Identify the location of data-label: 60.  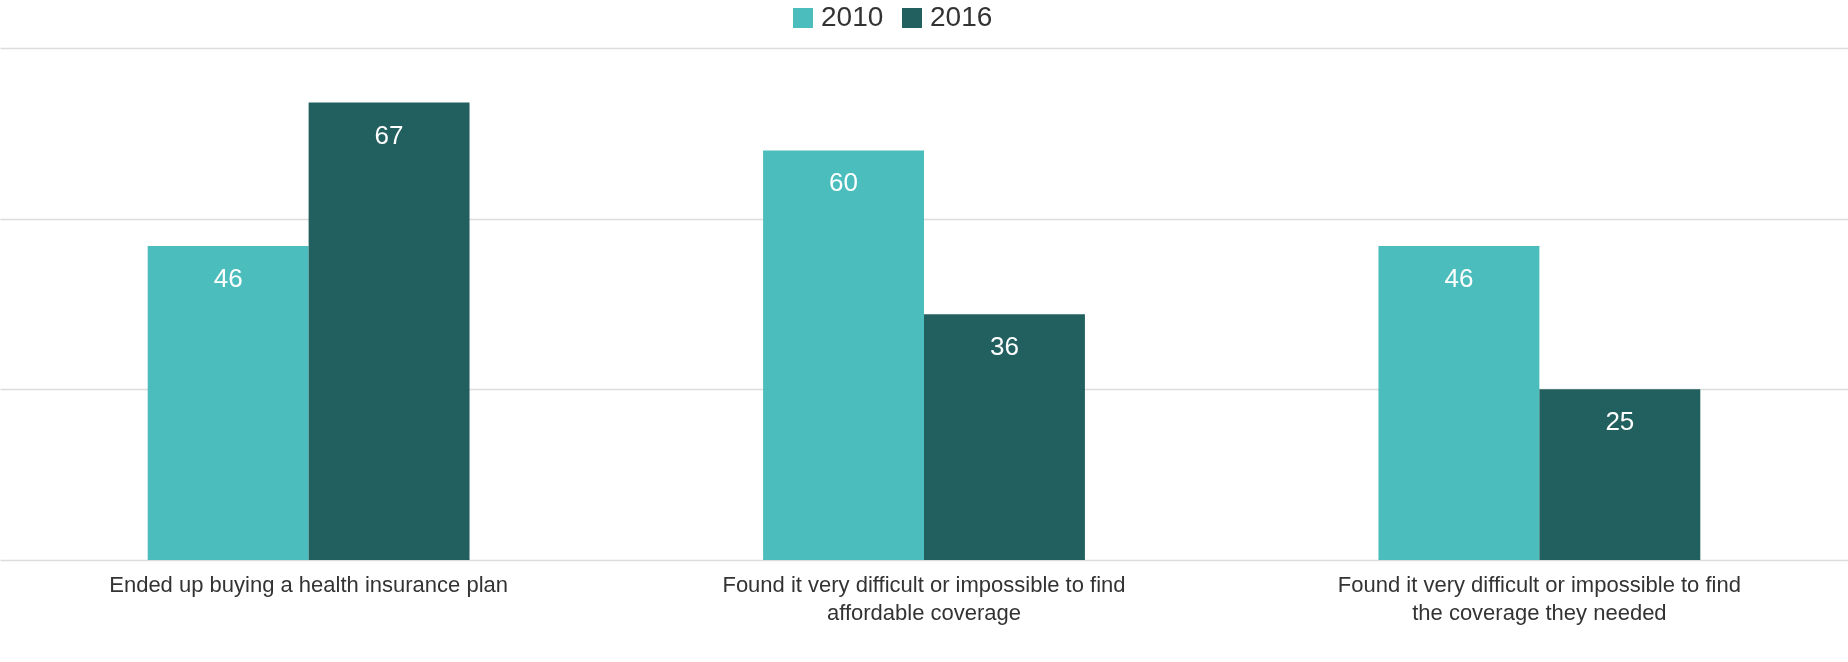
(843, 182).